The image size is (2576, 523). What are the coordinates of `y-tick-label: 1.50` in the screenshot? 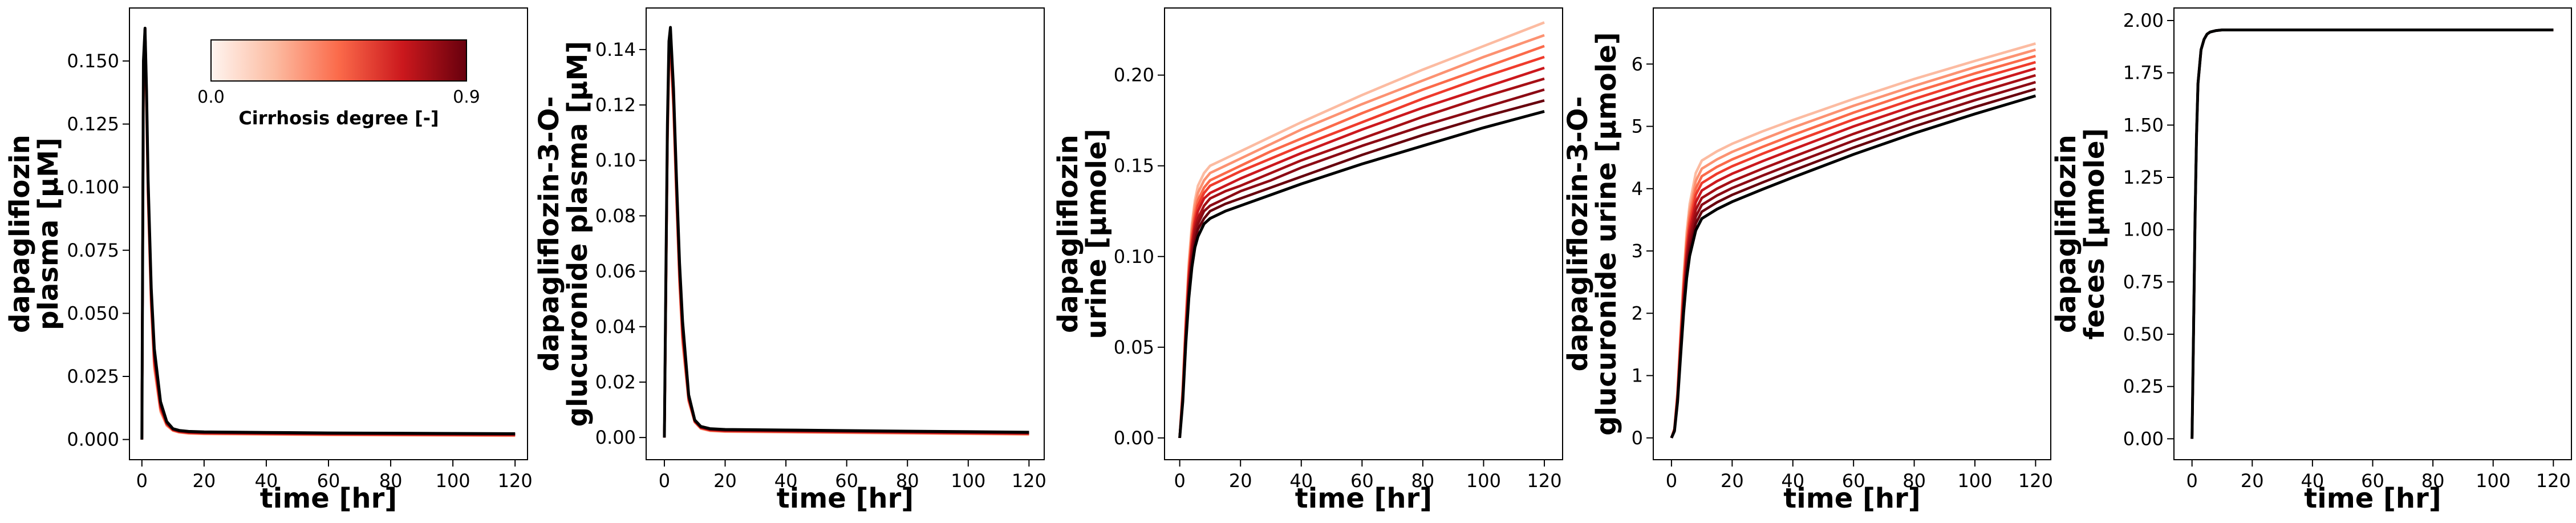 It's located at (2143, 125).